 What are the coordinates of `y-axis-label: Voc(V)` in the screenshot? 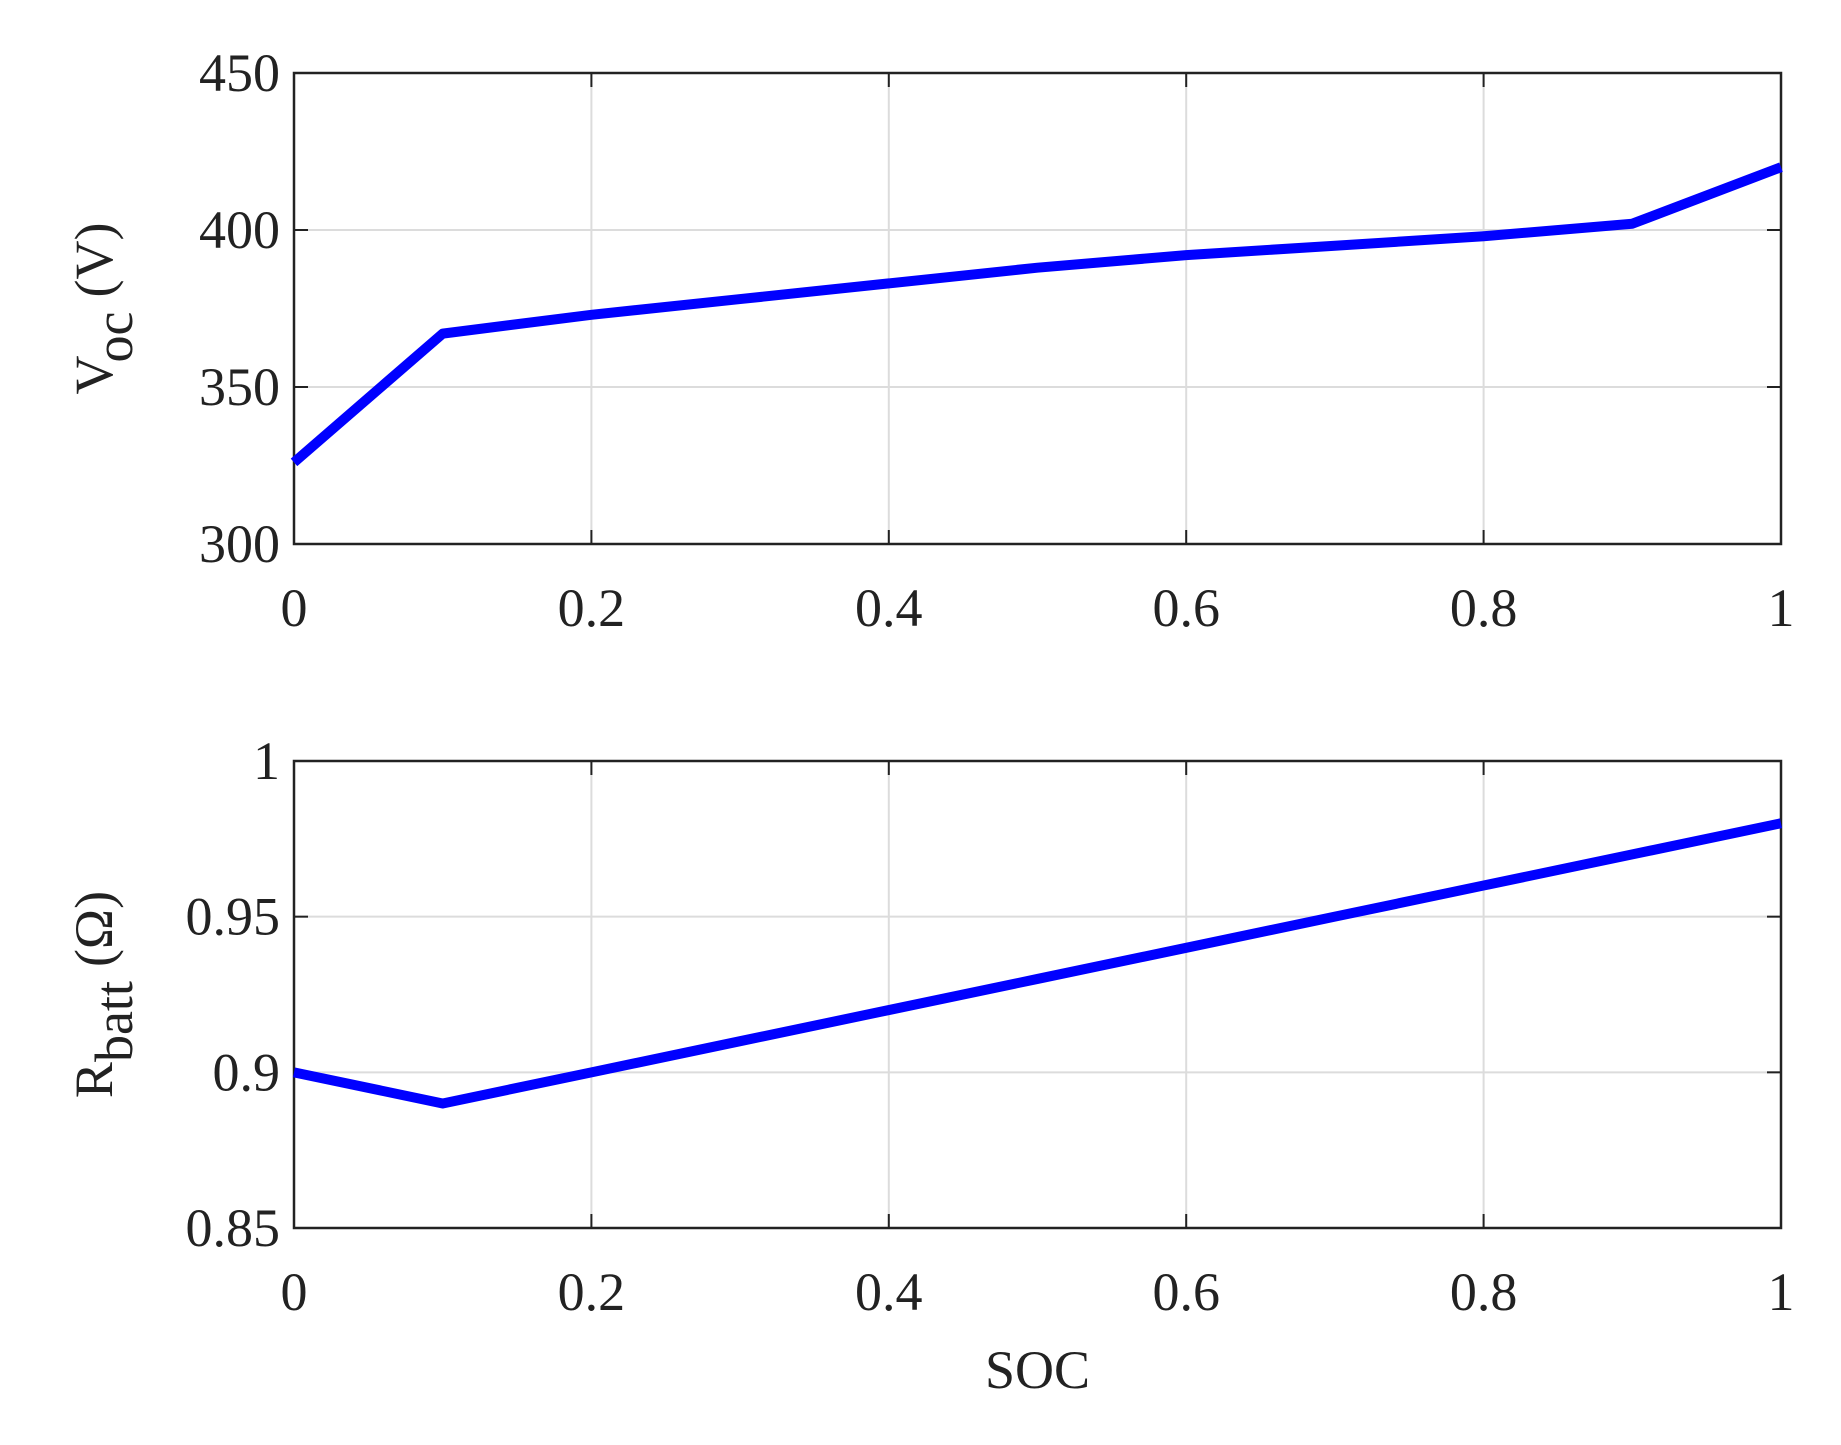 It's located at (104, 309).